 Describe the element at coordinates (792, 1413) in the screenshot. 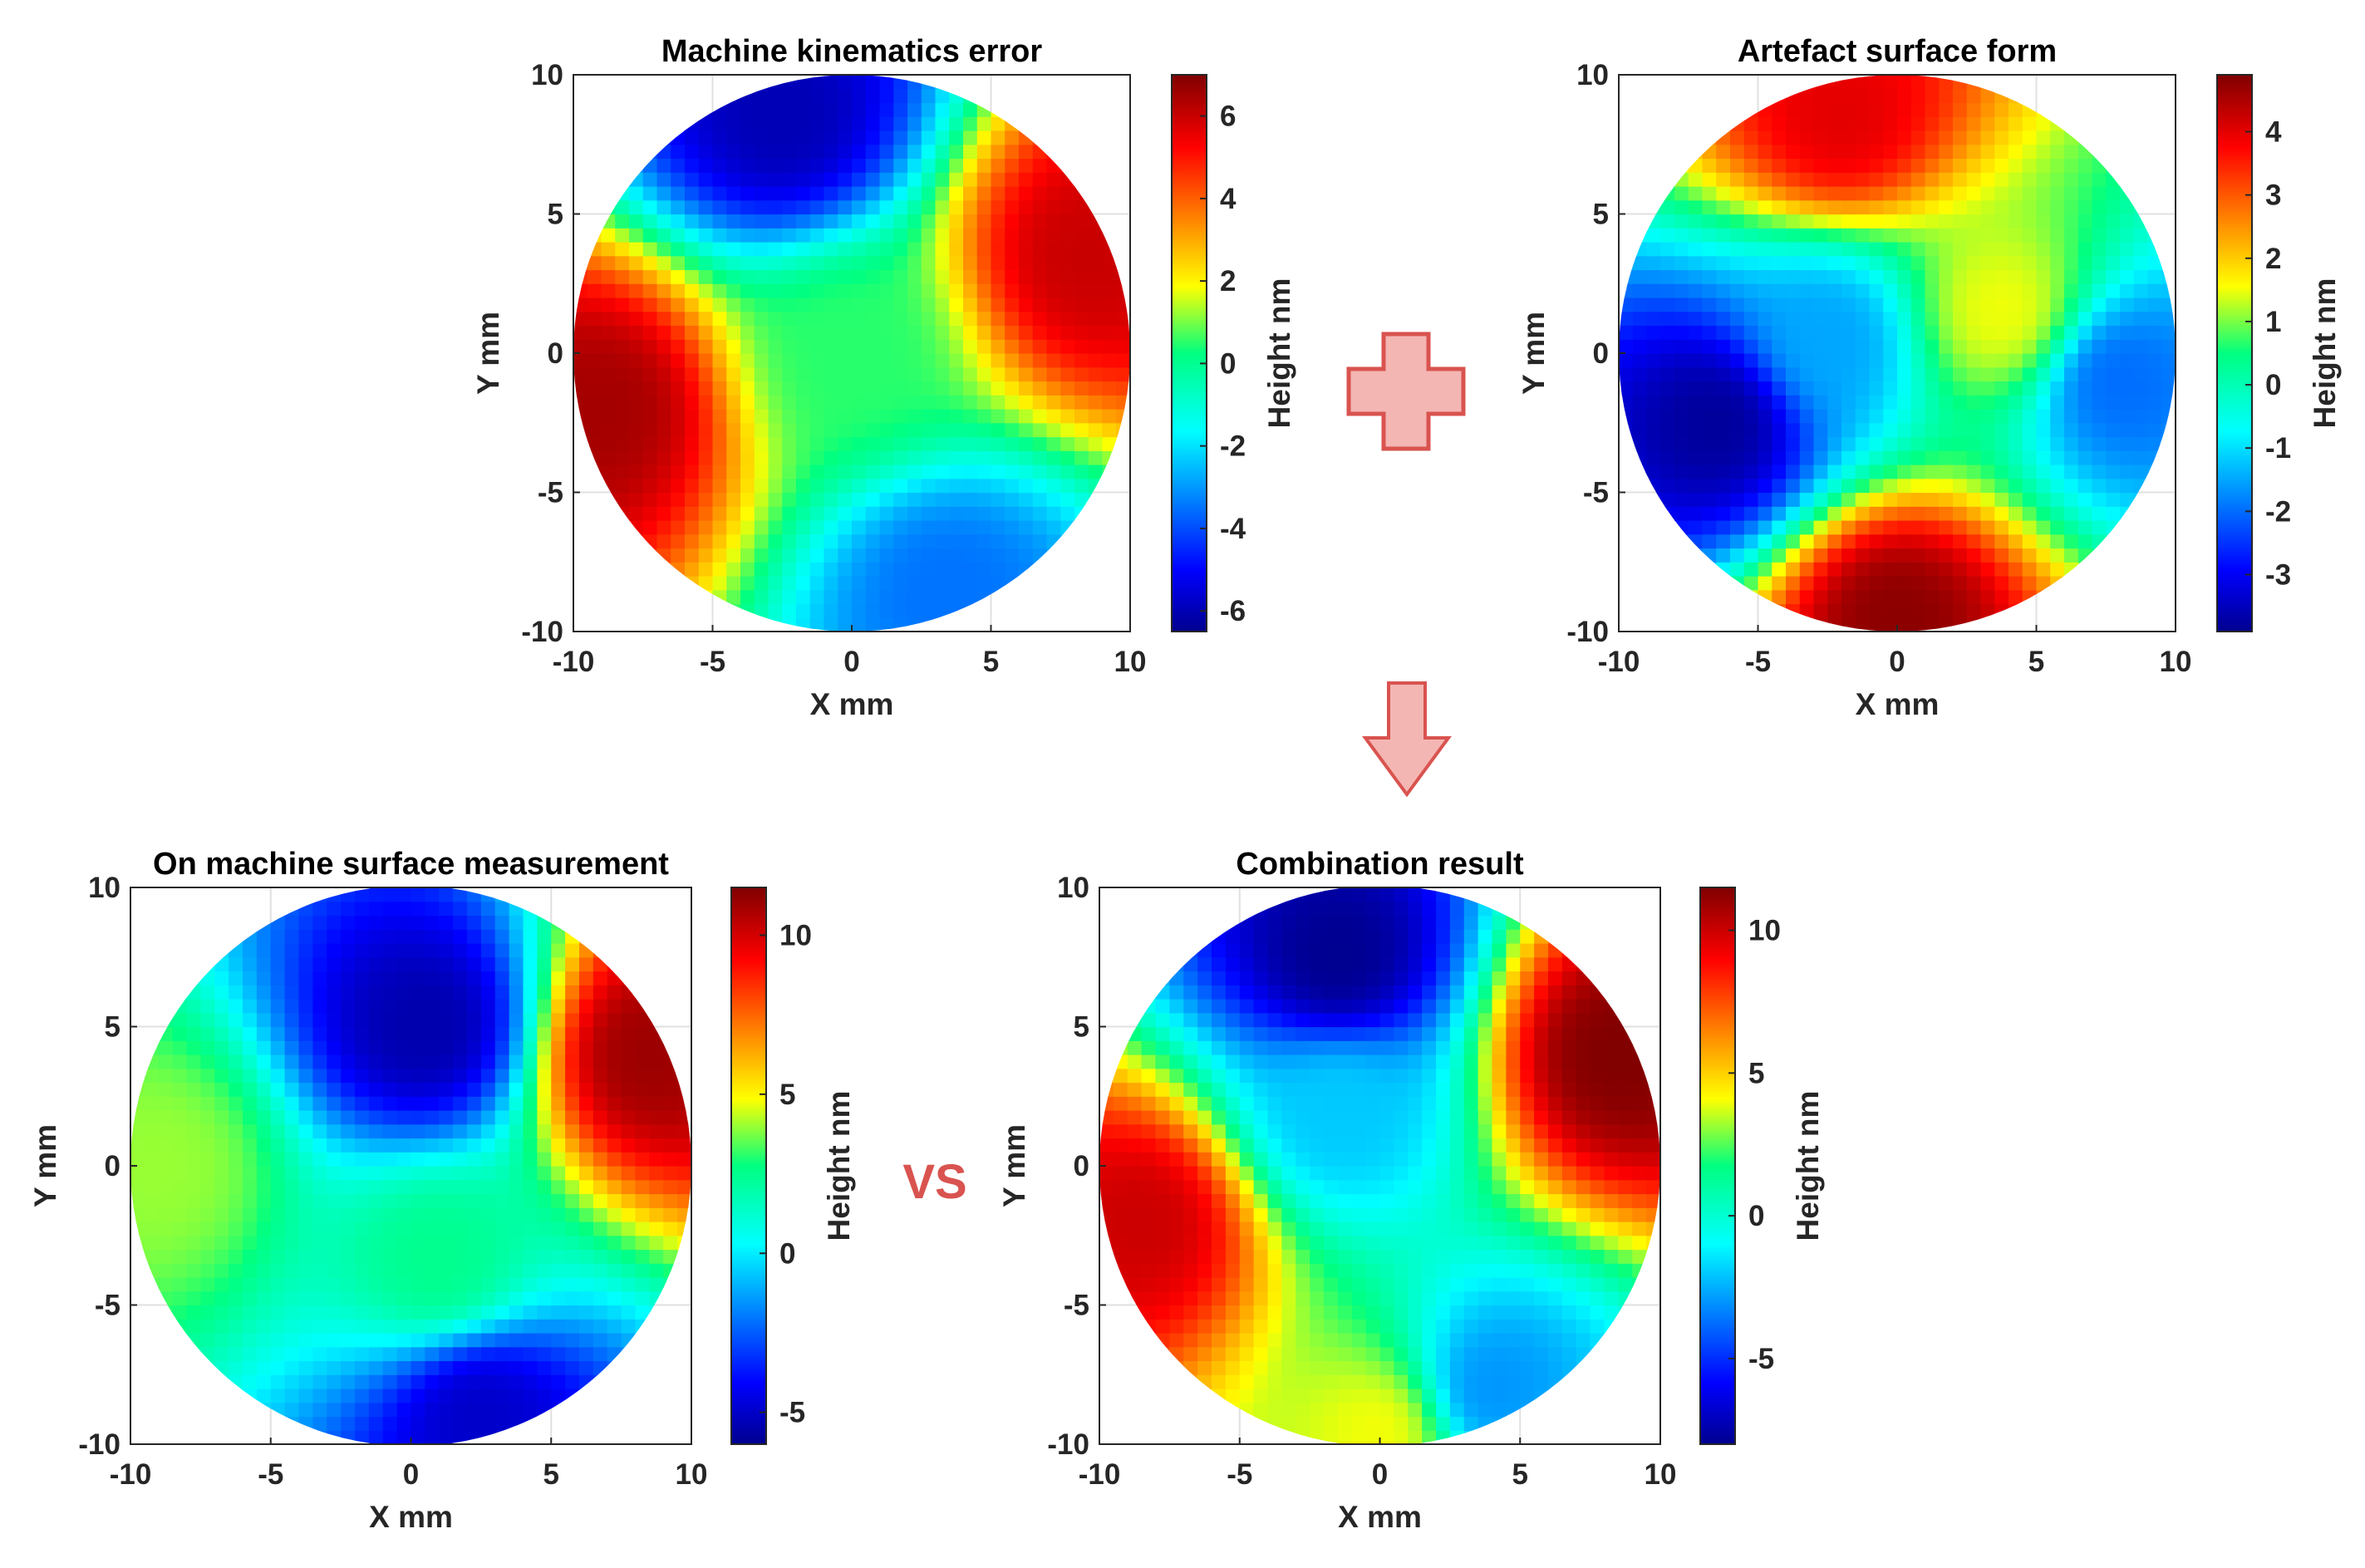

I see `colorbar-tick-label: -5` at that location.